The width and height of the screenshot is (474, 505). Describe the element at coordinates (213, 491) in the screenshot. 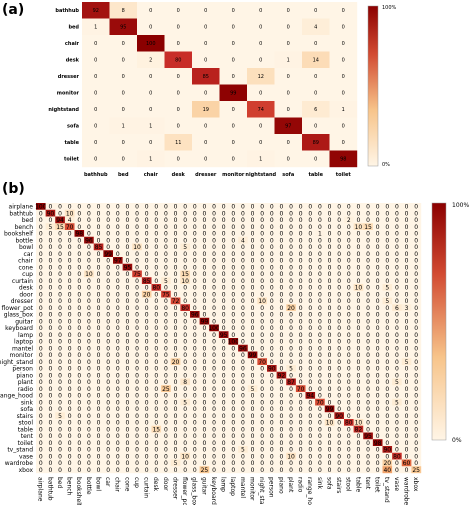

I see `column-label: keyboard` at that location.